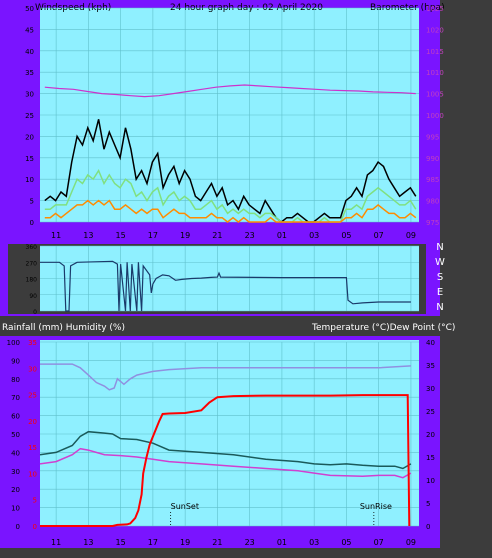 This screenshot has height=558, width=492. I want to click on thermo-right-tick: 25, so click(430, 412).